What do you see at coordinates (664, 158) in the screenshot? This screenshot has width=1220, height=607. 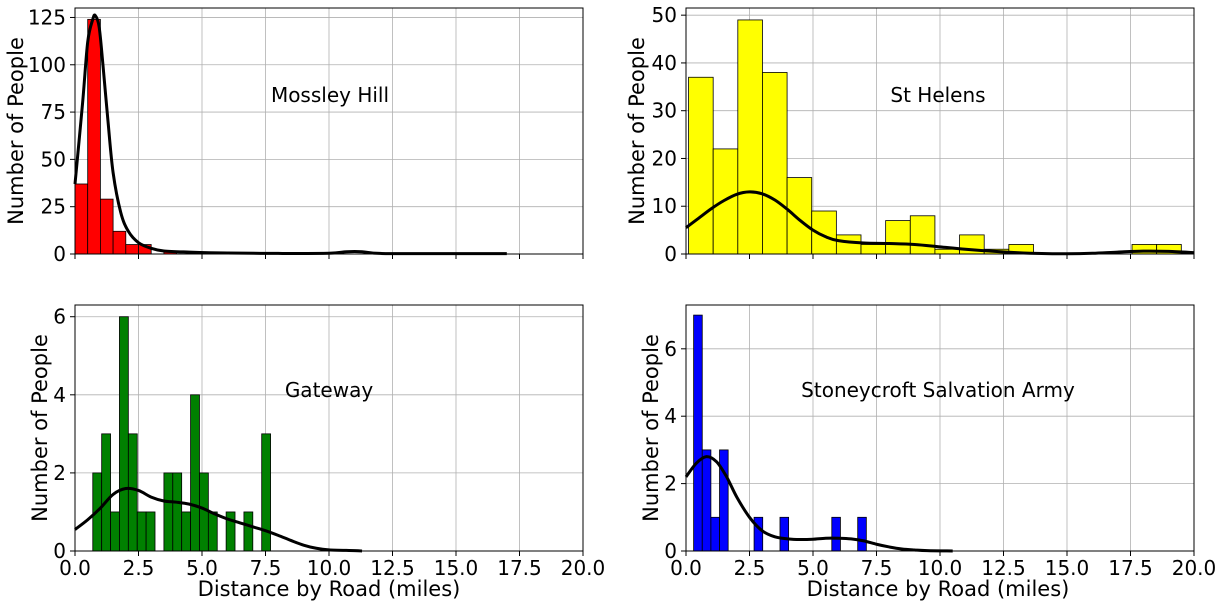 I see `y-tick-label: 20` at bounding box center [664, 158].